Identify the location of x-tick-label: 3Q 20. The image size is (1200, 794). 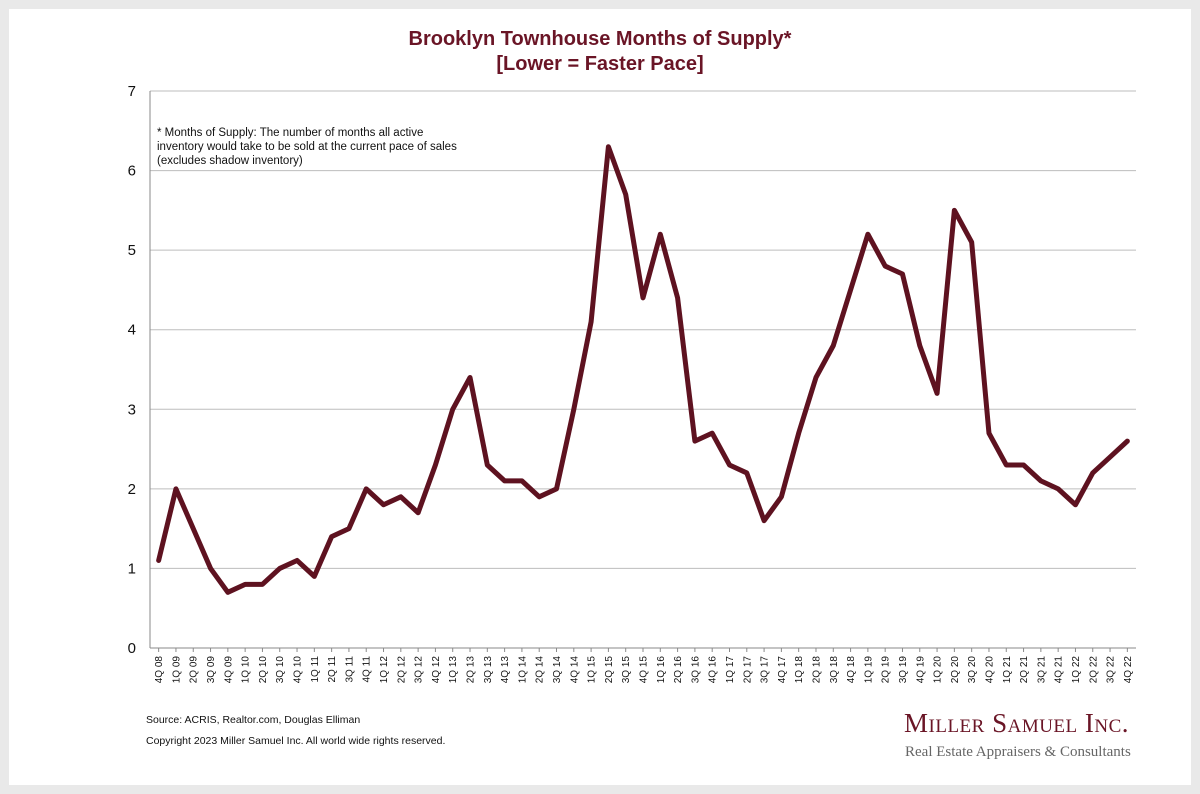
(972, 670).